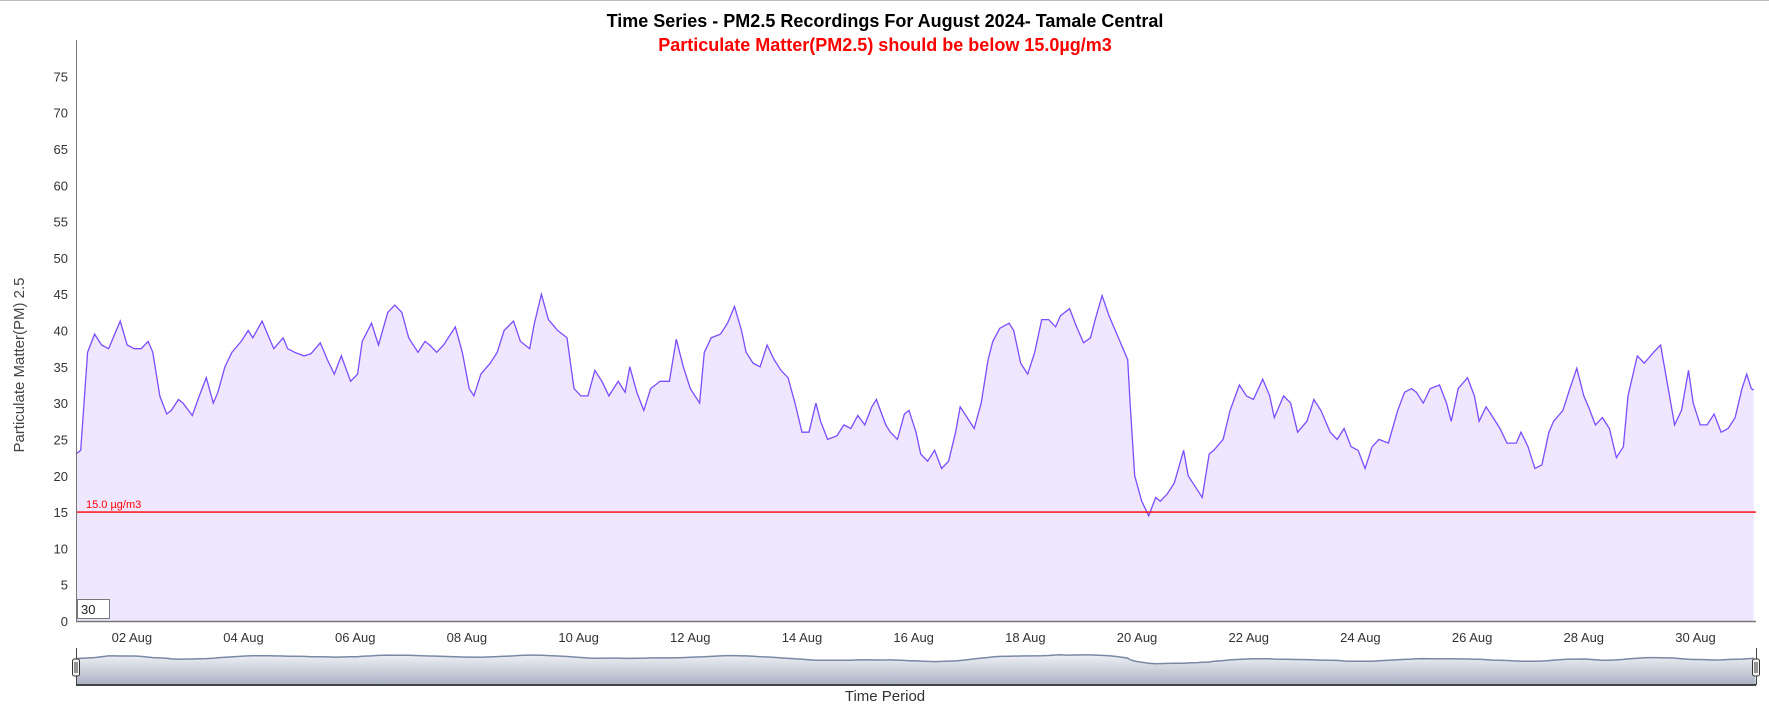  I want to click on x-tick-label: 28 Aug, so click(1584, 637).